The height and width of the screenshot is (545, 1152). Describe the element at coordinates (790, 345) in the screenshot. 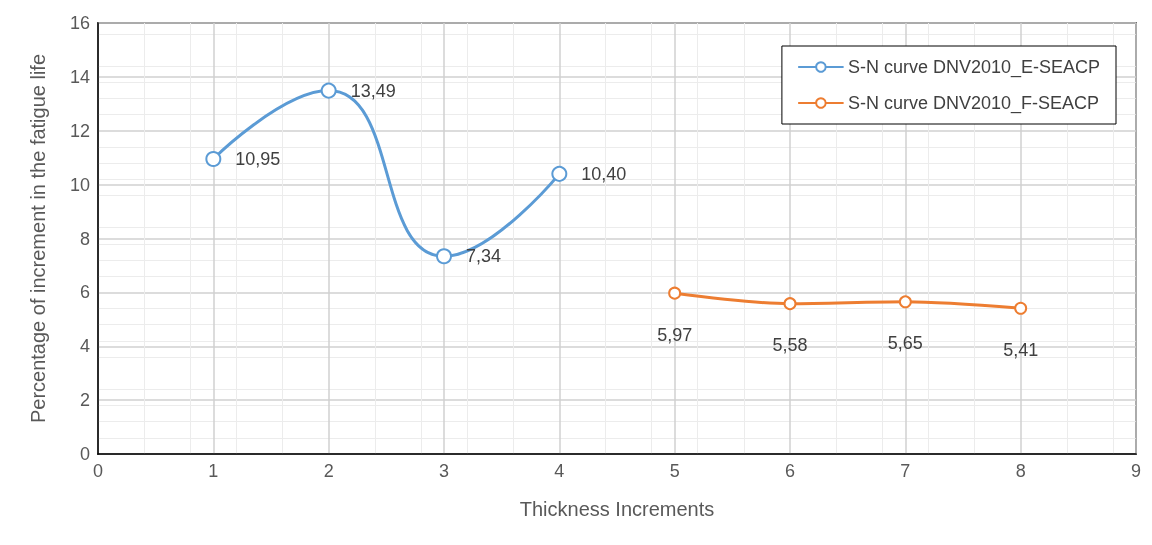

I see `data-label: 5,58` at that location.